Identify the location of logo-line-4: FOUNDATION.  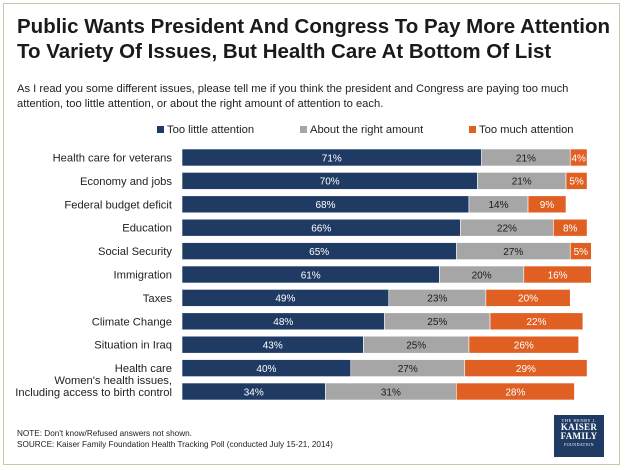
(579, 444).